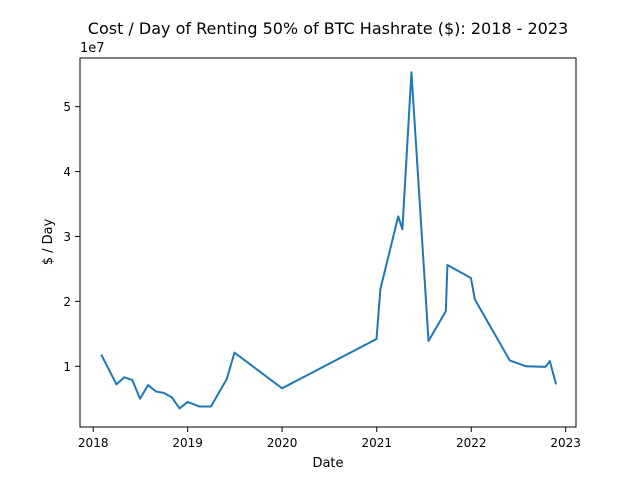 Image resolution: width=640 pixels, height=484 pixels. I want to click on y-tick-label: 3, so click(67, 237).